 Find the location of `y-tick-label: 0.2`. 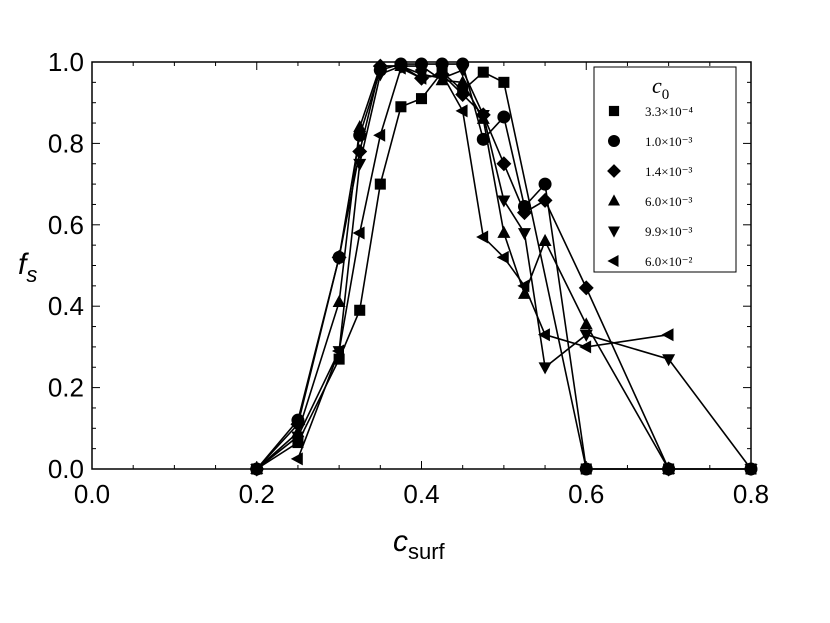

y-tick-label: 0.2 is located at coordinates (66, 388).